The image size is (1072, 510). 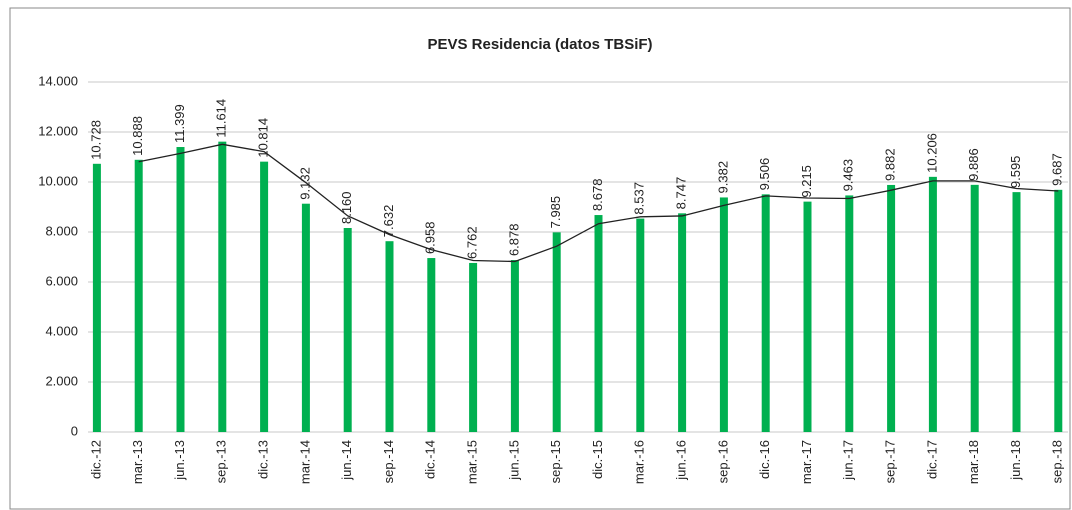 What do you see at coordinates (539, 44) in the screenshot?
I see `chart-title: PEVS Residencia (datos TBSiF)` at bounding box center [539, 44].